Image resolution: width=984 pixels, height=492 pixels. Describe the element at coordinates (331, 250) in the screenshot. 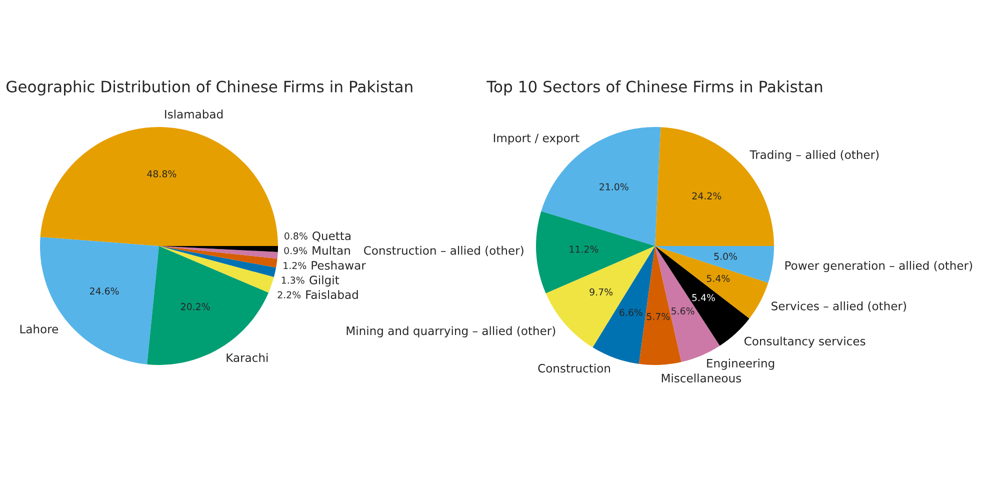

I see `slice-label: Multan` at that location.